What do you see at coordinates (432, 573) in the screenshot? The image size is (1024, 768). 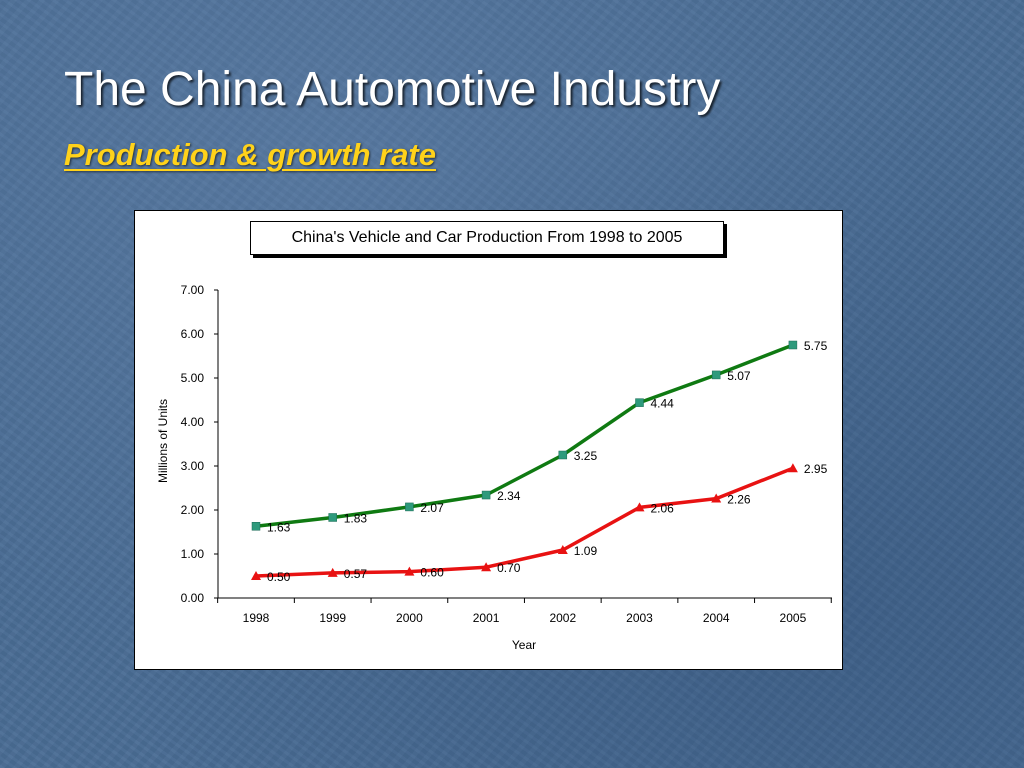 I see `car-data-label: 0.60` at bounding box center [432, 573].